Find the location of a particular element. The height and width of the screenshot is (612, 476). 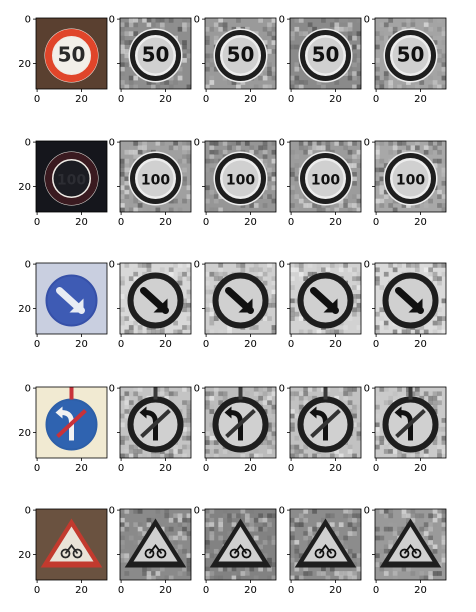

panel-r4-c3: 0 20 0 is located at coordinates (320, 551).